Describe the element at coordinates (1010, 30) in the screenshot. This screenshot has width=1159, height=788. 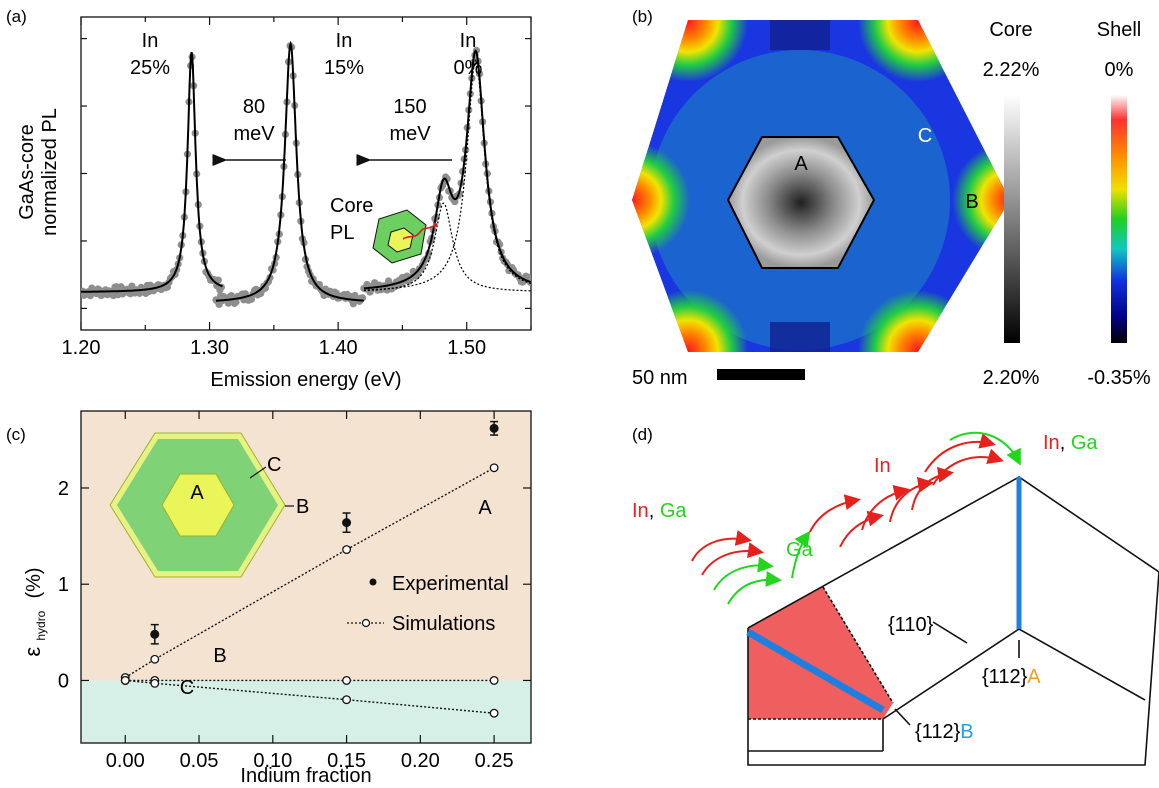
I see `core-colorbar-title: Core` at that location.